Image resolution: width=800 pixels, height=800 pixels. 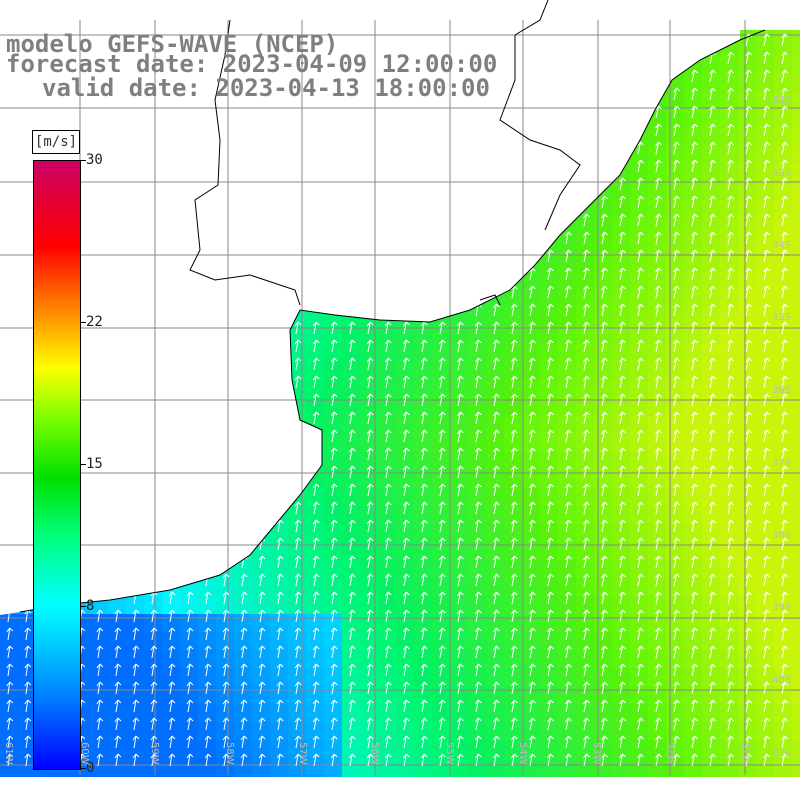 What do you see at coordinates (83, 323) in the screenshot?
I see `colorbar-tick-mark` at bounding box center [83, 323].